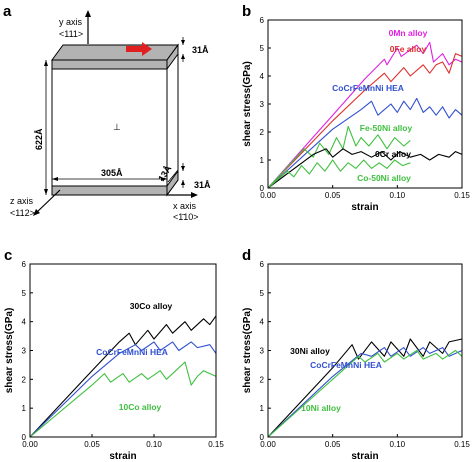 The image size is (474, 462). I want to click on series-label-b-1: 0Fe alloy, so click(408, 49).